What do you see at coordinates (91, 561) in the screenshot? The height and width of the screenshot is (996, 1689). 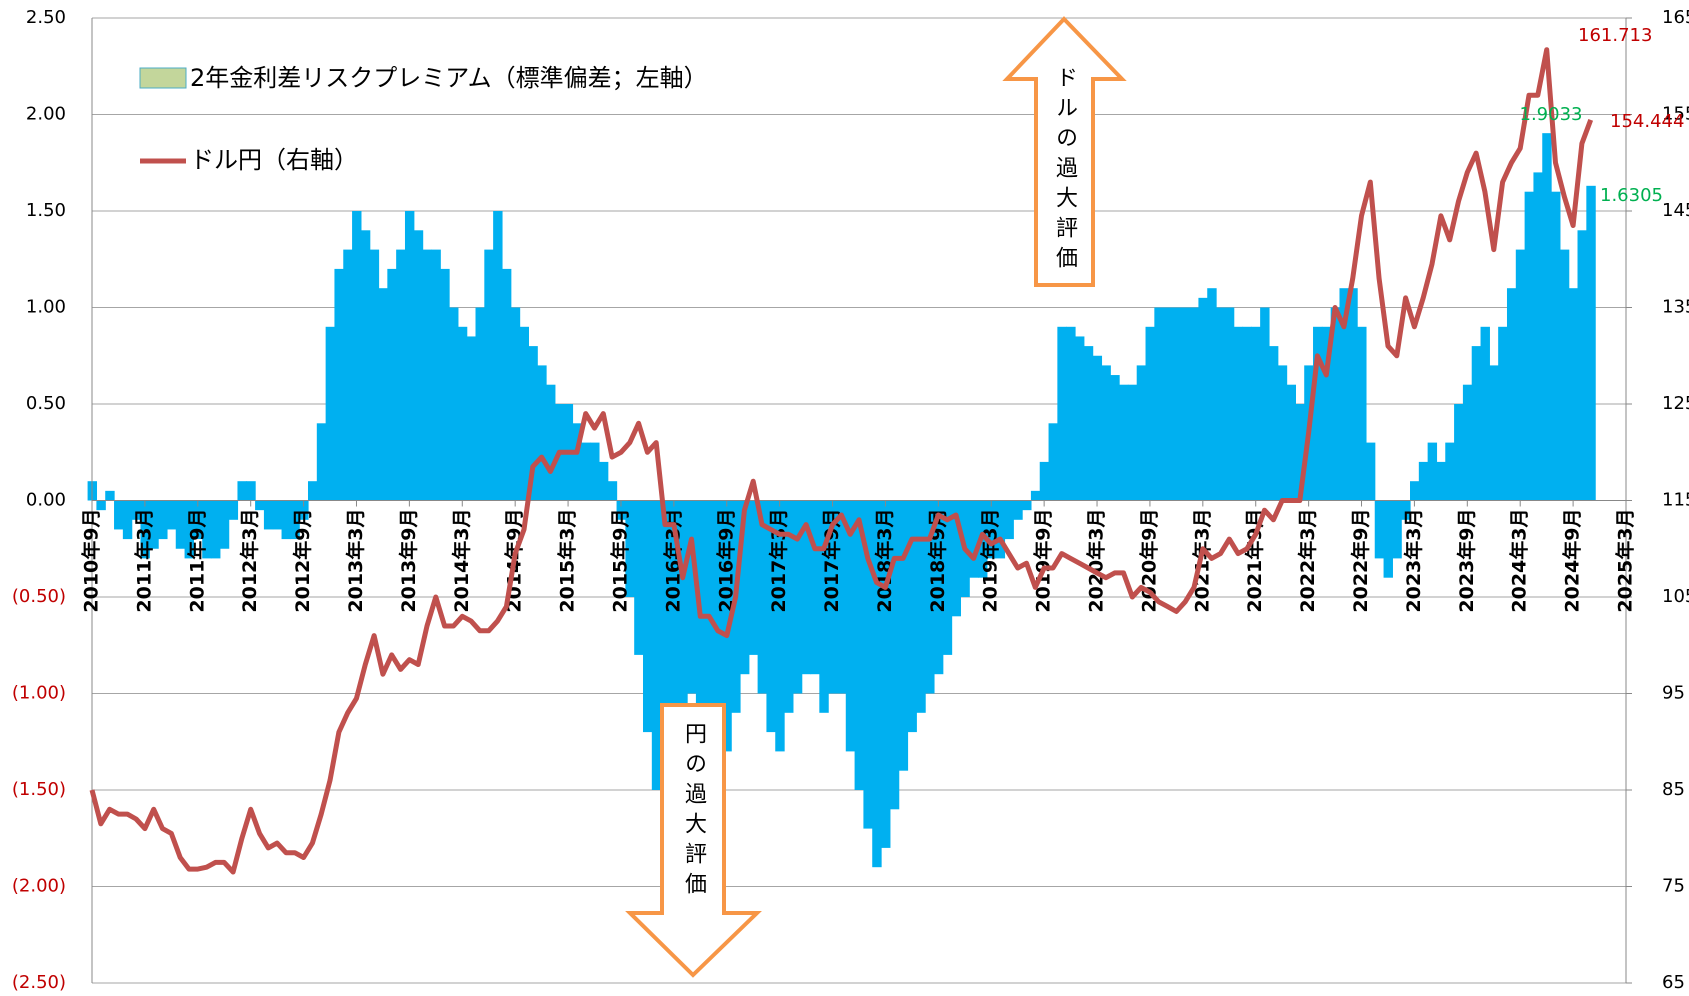 I see `x-tick-label: 2010年9月` at bounding box center [91, 561].